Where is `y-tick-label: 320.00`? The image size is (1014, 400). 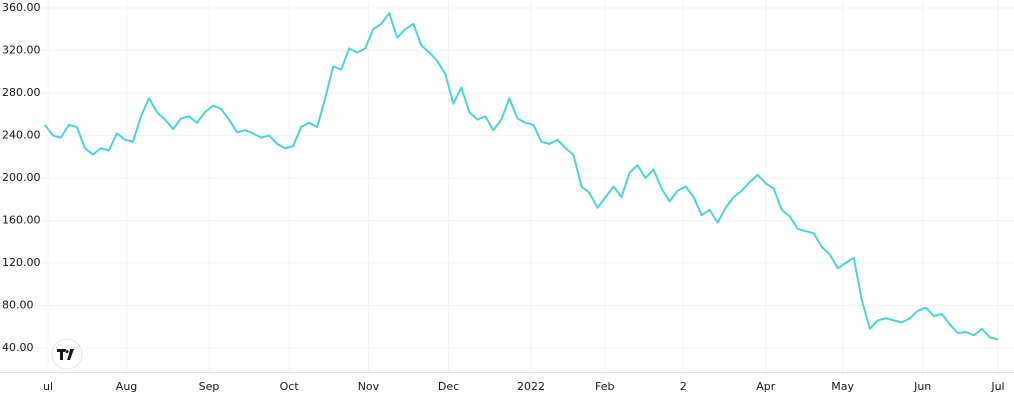
y-tick-label: 320.00 is located at coordinates (21, 49).